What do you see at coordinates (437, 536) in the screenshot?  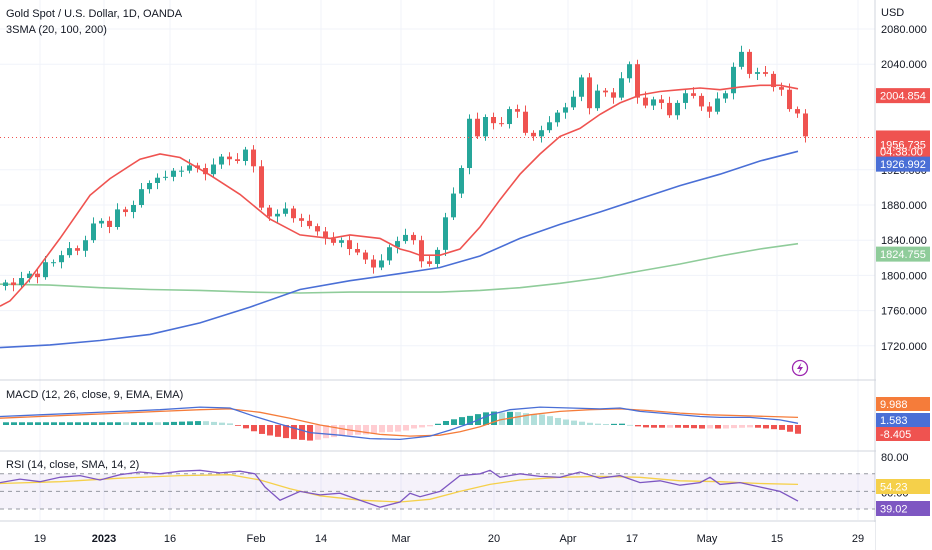 I see `time-axis-ticks: 19 2023 16 Feb 14 Mar 20 Apr 17 May 15 29` at bounding box center [437, 536].